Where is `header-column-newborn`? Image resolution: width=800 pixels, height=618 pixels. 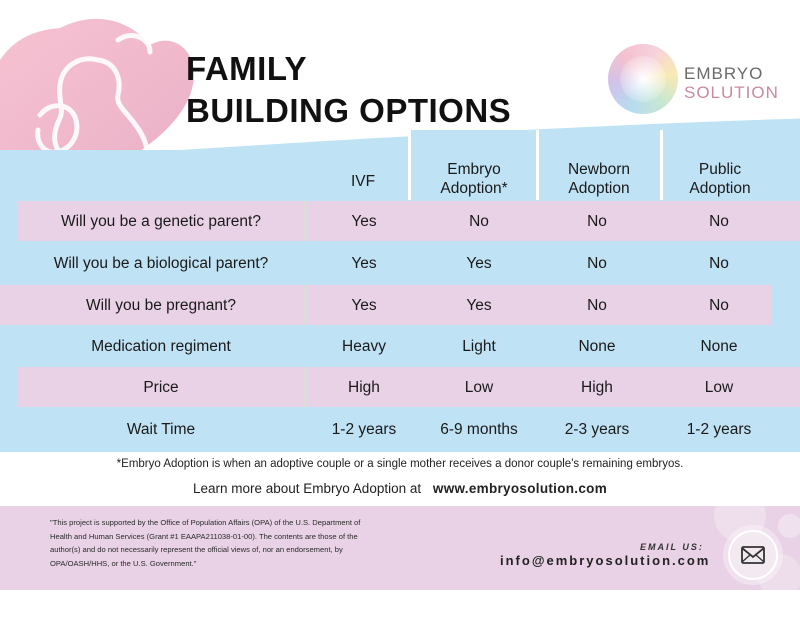 header-column-newborn is located at coordinates (599, 165).